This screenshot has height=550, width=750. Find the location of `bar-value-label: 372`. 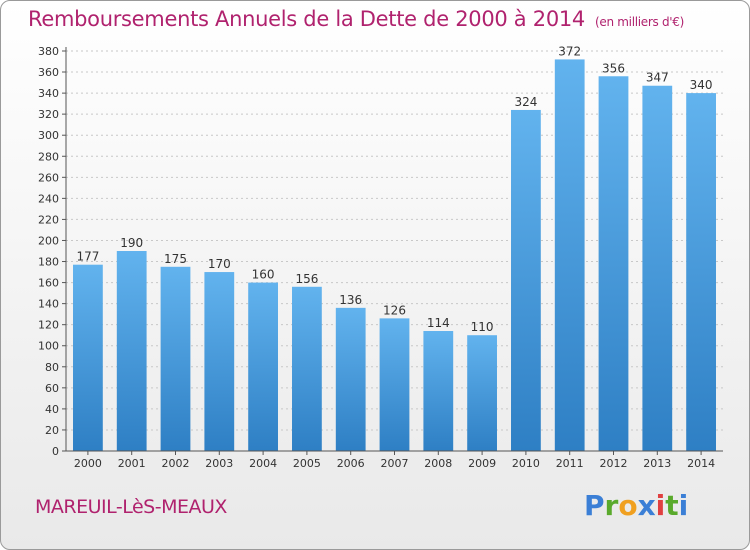

bar-value-label: 372 is located at coordinates (569, 51).